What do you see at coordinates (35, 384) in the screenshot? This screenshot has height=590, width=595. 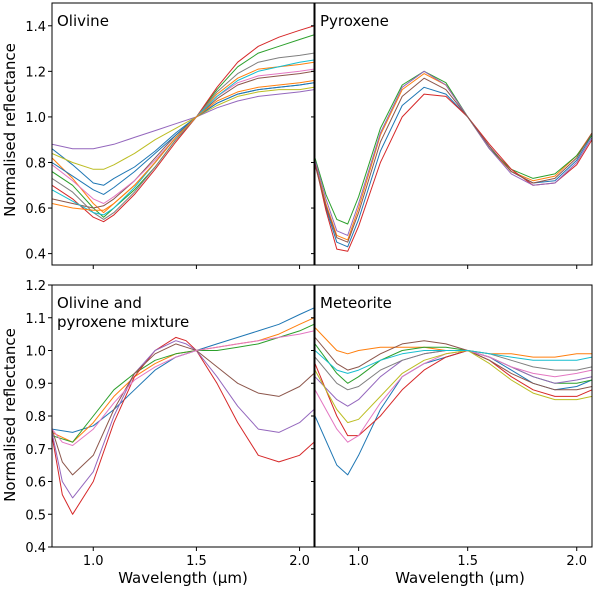 I see `y-tick-label: 0.9` at bounding box center [35, 384].